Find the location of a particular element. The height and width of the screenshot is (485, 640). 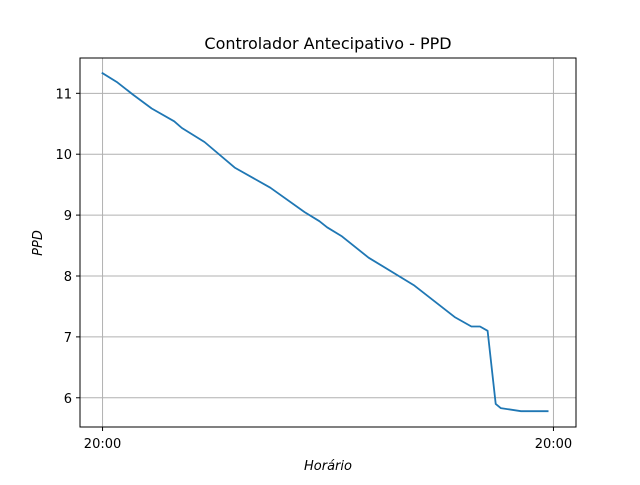

y-tick-label: 8 is located at coordinates (68, 277).